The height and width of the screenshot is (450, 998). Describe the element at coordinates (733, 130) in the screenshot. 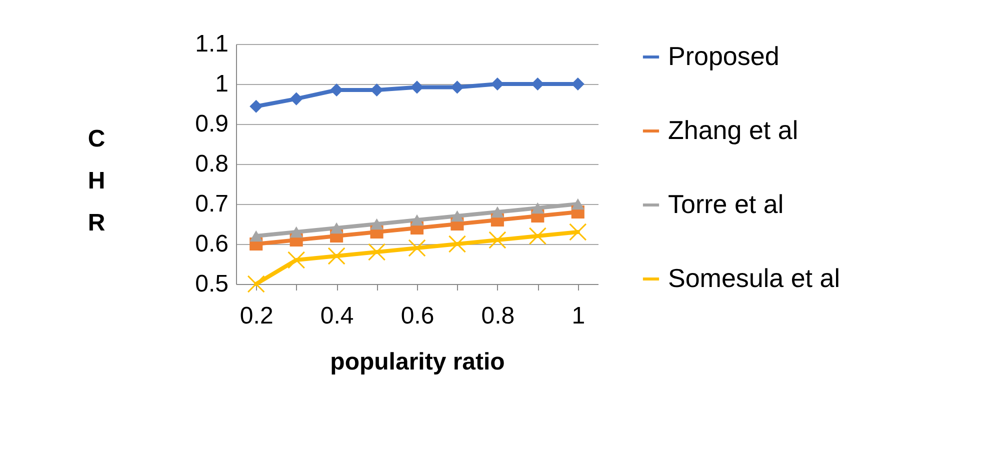

I see `legend-label: Zhang et al` at that location.